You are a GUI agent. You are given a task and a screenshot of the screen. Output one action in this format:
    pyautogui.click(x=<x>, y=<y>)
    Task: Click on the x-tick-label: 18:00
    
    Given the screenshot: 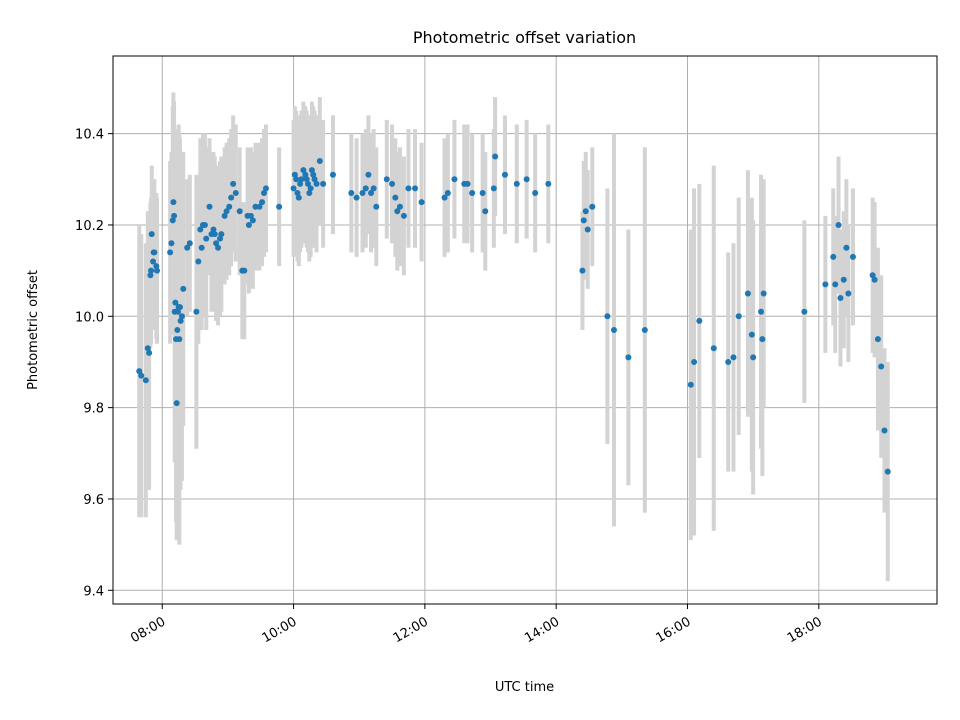 What is the action you would take?
    pyautogui.click(x=805, y=630)
    